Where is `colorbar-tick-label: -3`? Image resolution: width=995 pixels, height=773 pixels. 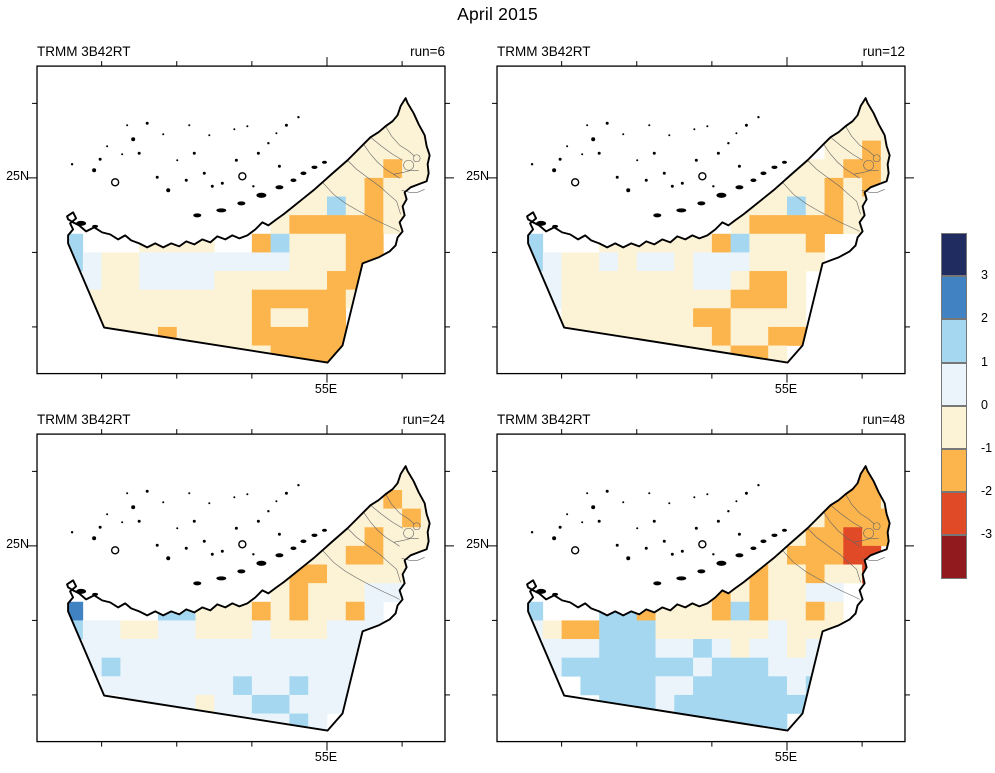
colorbar-tick-label: -3 is located at coordinates (987, 534).